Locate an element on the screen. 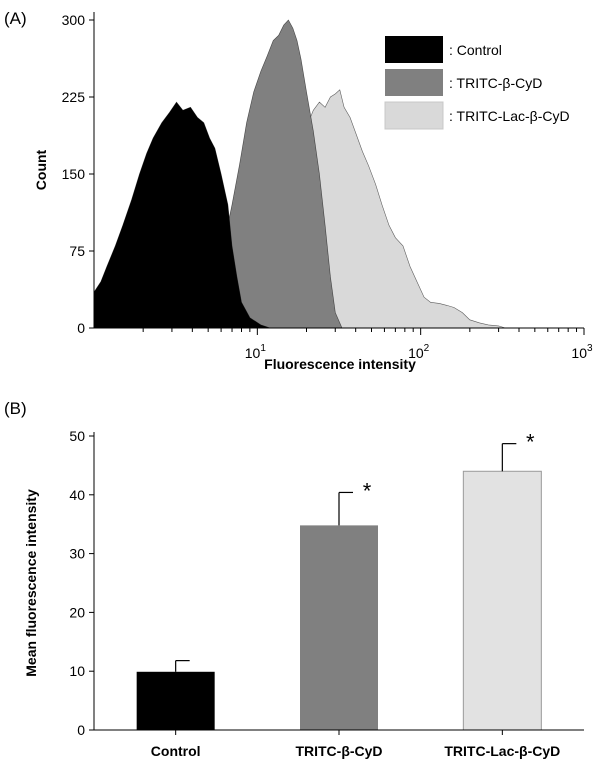 The width and height of the screenshot is (606, 760). bar-y-tick-label-5: 50 is located at coordinates (77, 436).